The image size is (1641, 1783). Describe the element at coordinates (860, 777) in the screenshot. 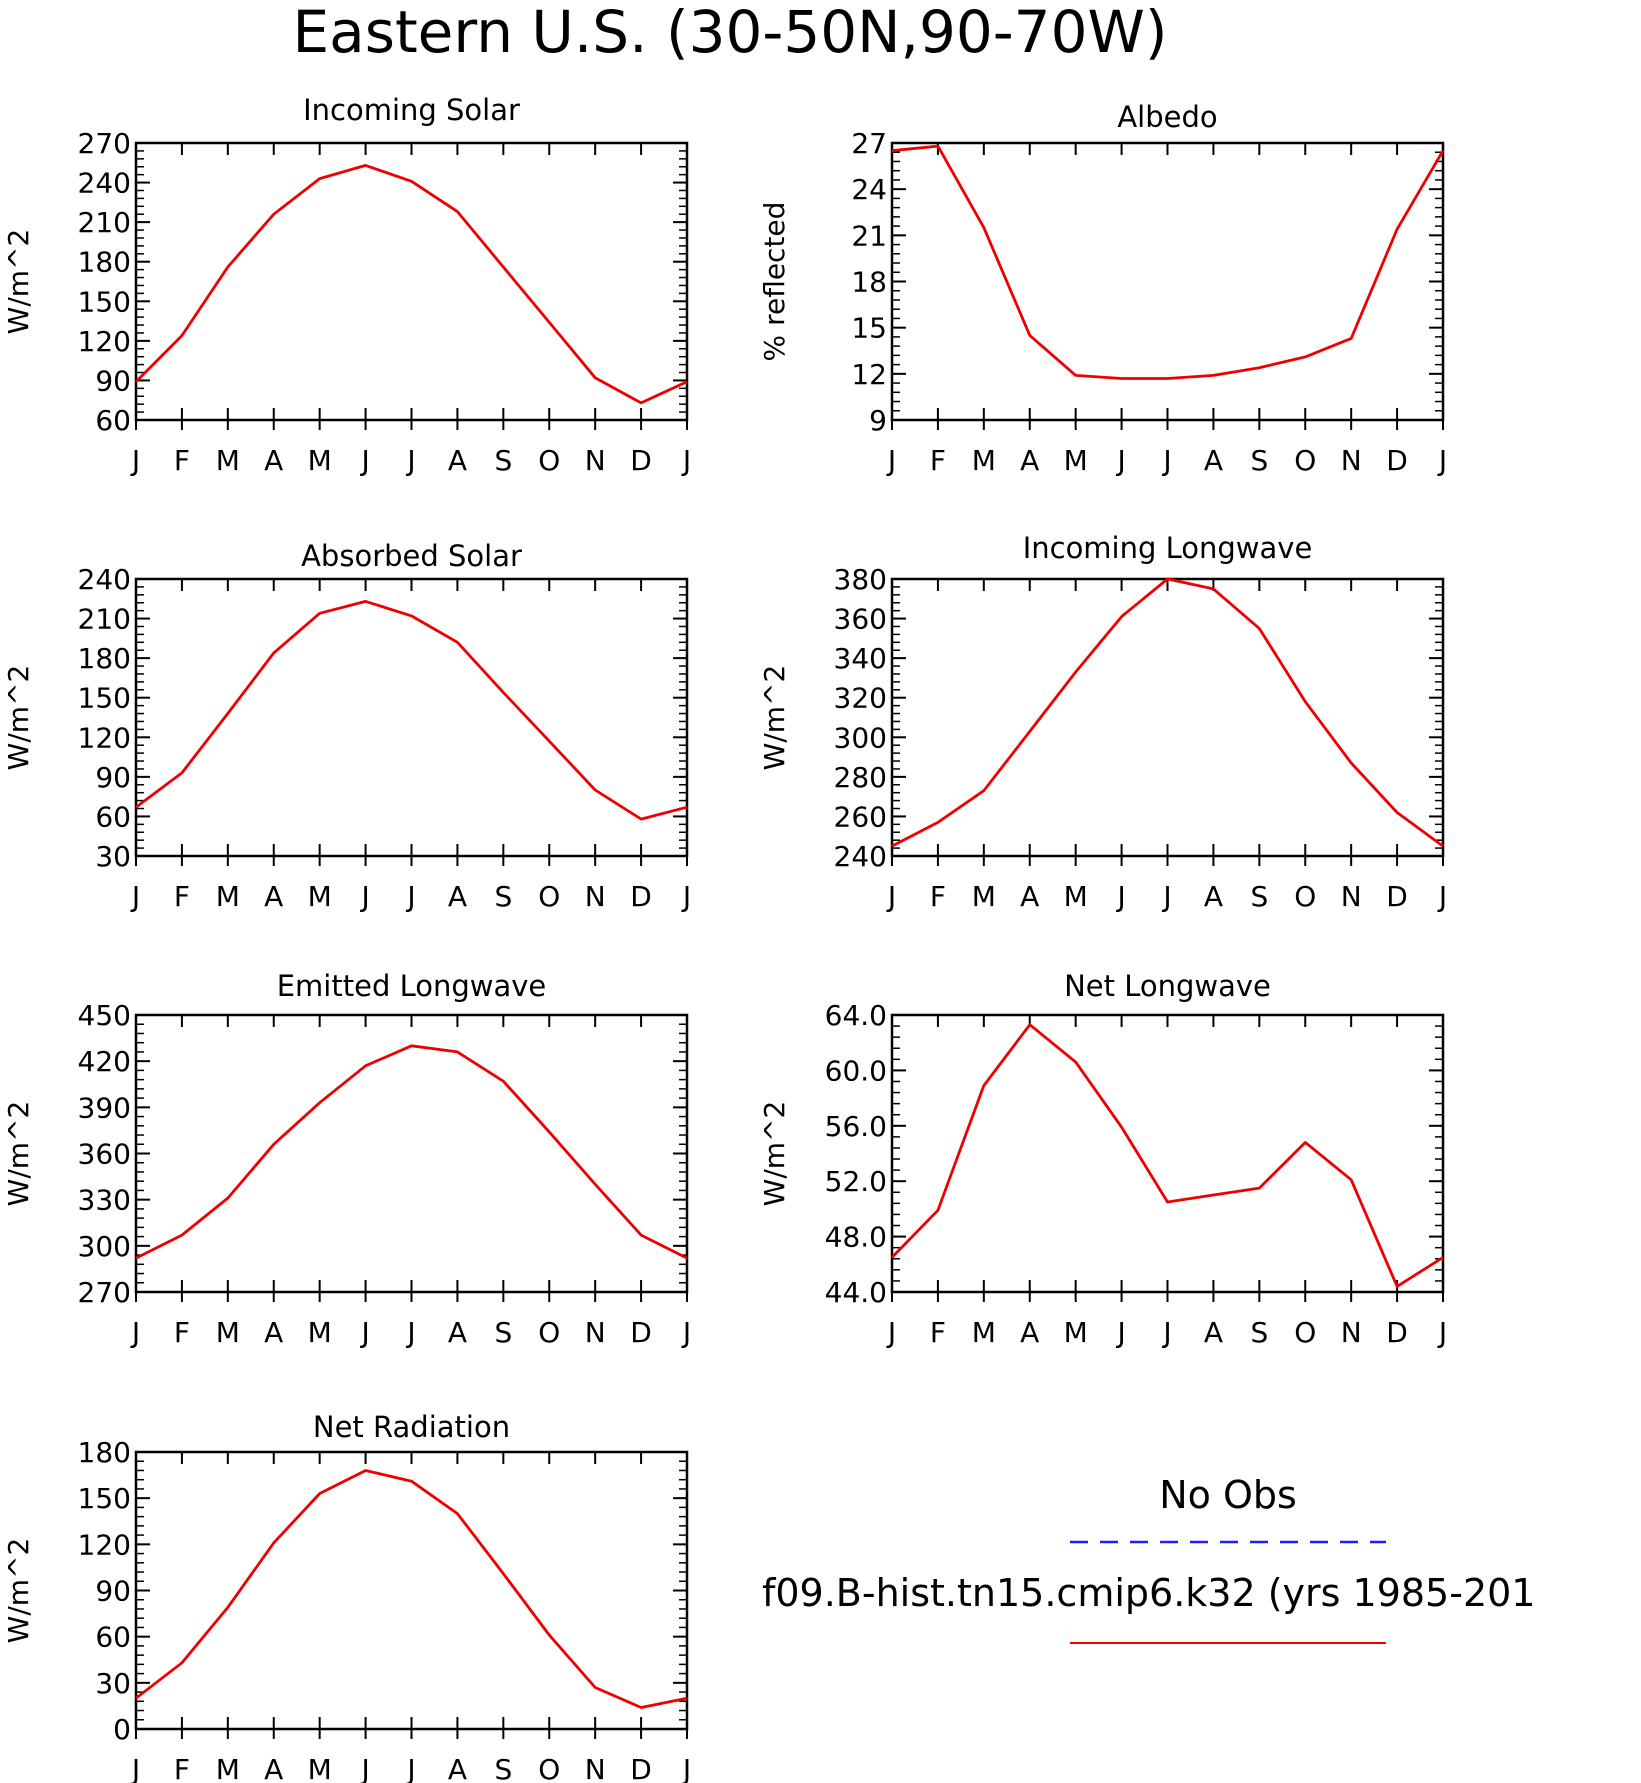

I see `y-tick-label: 280` at that location.